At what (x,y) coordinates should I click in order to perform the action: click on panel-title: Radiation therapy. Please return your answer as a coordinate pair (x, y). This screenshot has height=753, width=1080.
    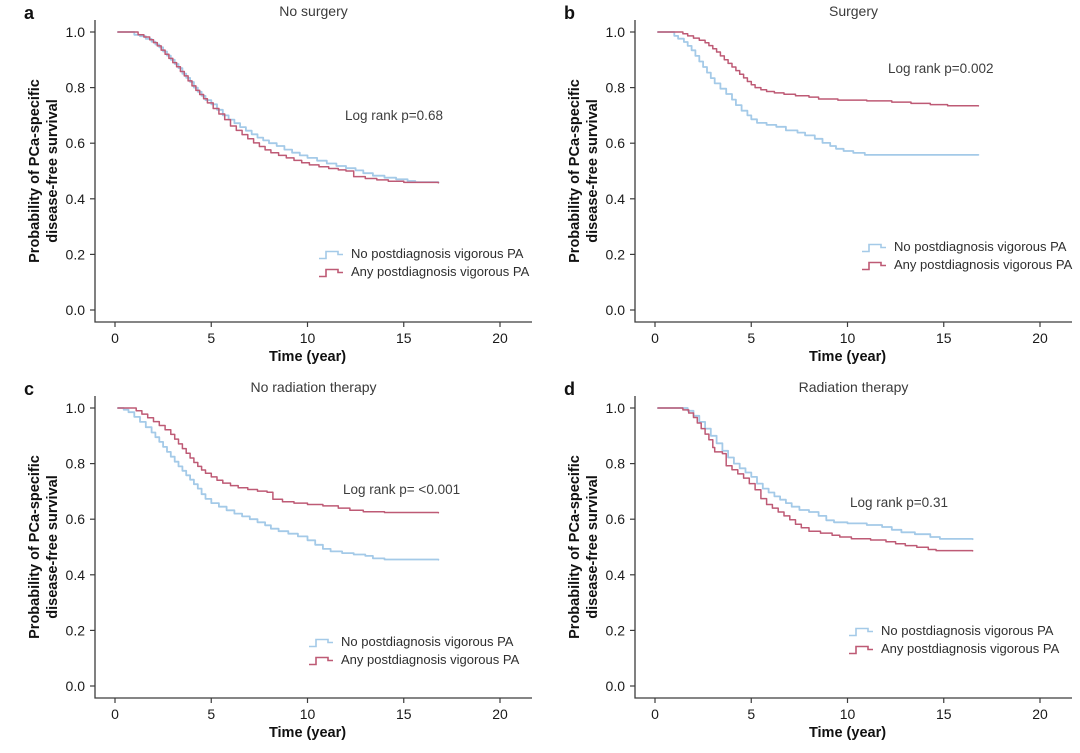
    Looking at the image, I should click on (853, 387).